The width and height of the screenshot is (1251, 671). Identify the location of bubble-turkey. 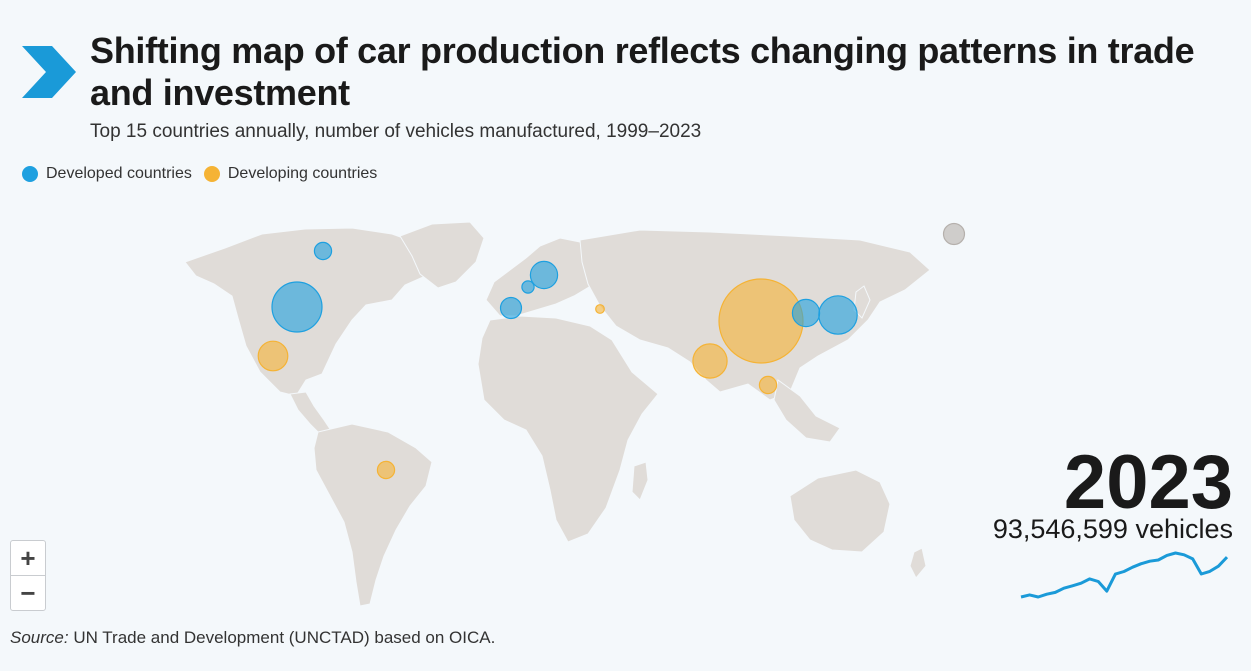
(600, 309).